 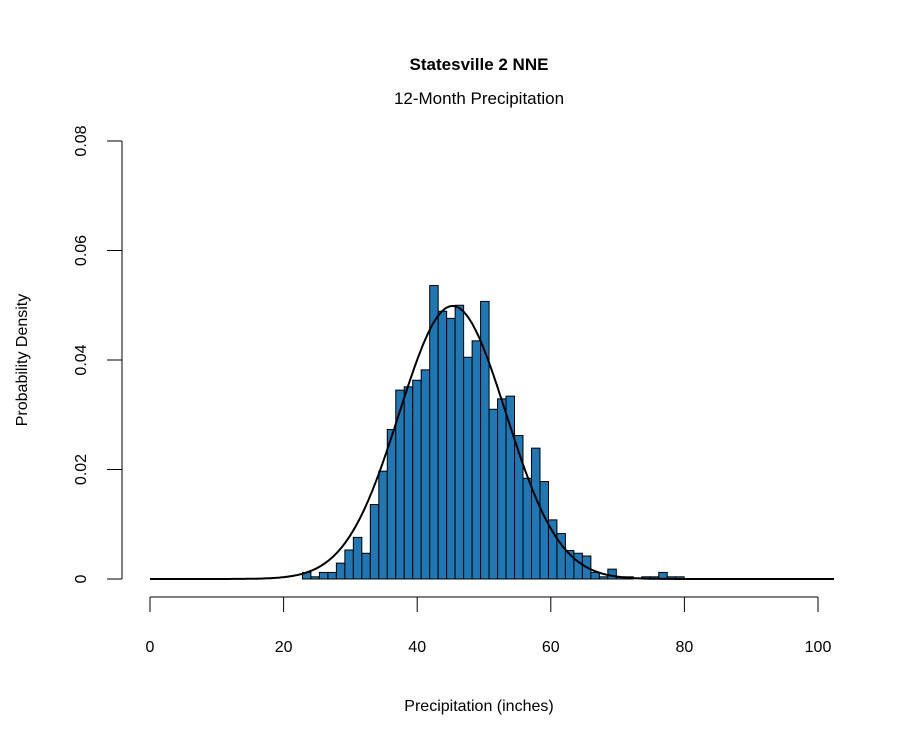 I want to click on y-tick-label: 0.04, so click(x=81, y=359).